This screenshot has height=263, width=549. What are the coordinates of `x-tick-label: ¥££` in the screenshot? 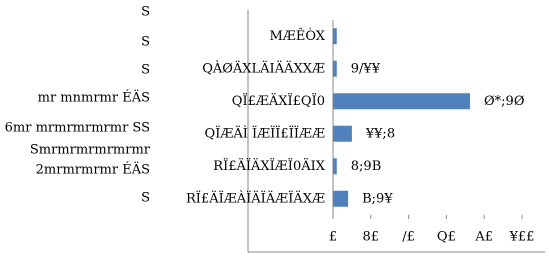 It's located at (522, 237).